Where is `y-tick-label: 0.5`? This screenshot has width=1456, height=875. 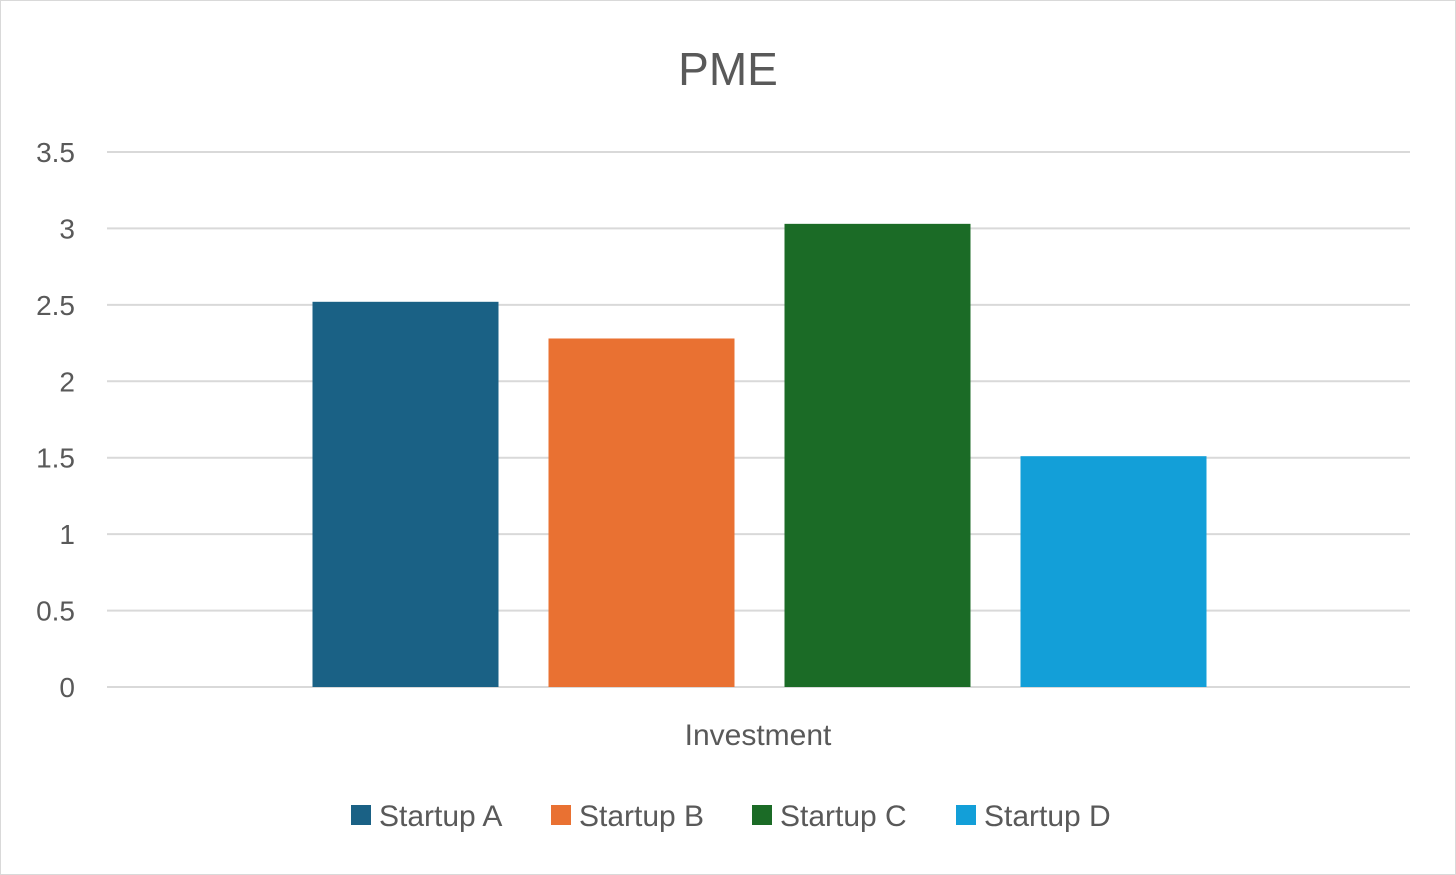
y-tick-label: 0.5 is located at coordinates (55, 611).